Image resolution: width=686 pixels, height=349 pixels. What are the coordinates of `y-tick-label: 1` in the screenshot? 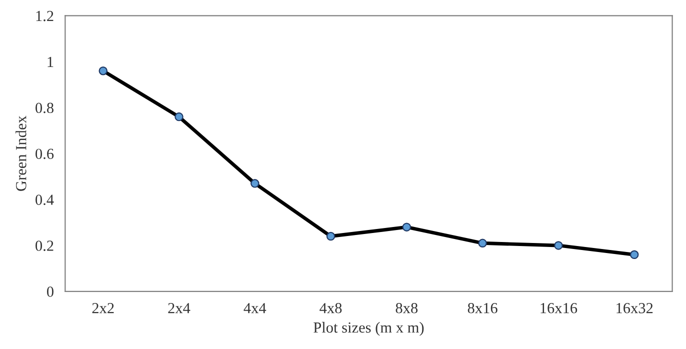 It's located at (51, 61).